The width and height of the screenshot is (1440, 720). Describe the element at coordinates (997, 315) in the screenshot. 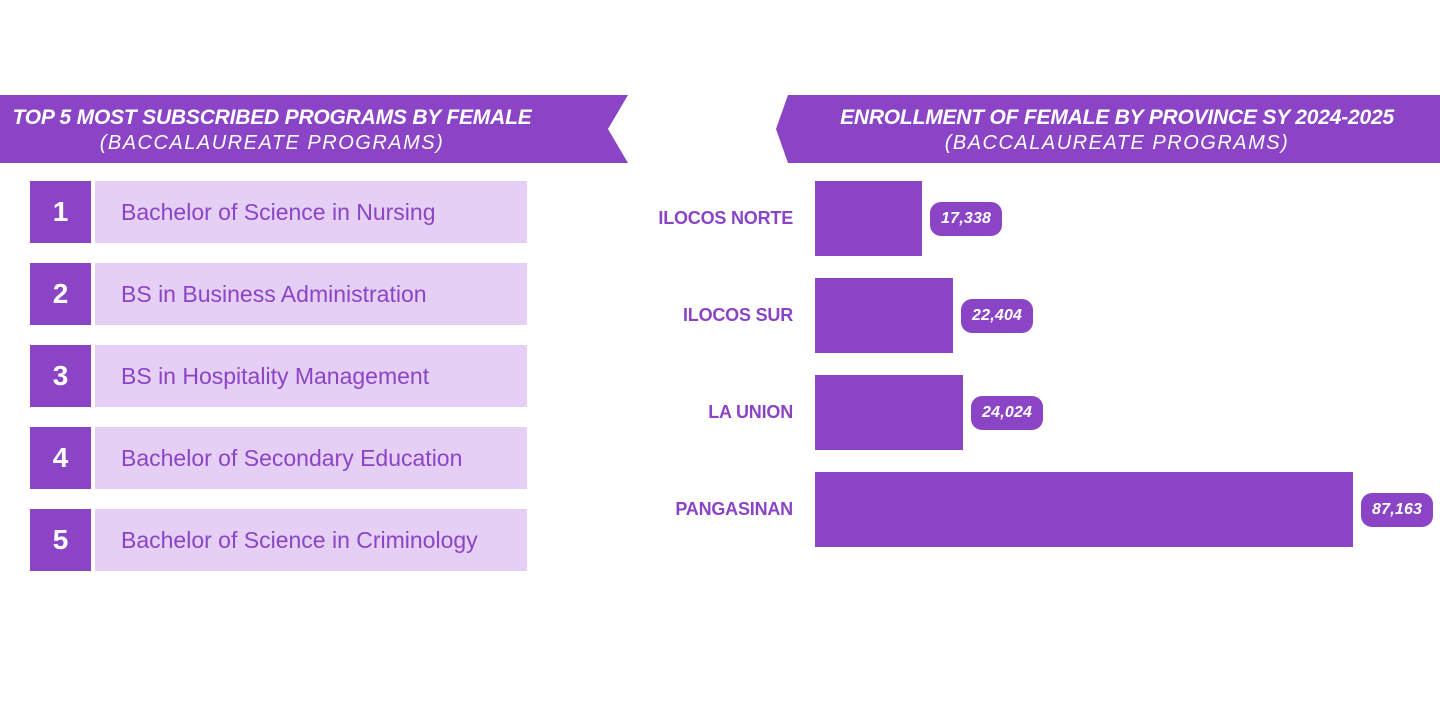

I see `value-badge: 22,404` at that location.